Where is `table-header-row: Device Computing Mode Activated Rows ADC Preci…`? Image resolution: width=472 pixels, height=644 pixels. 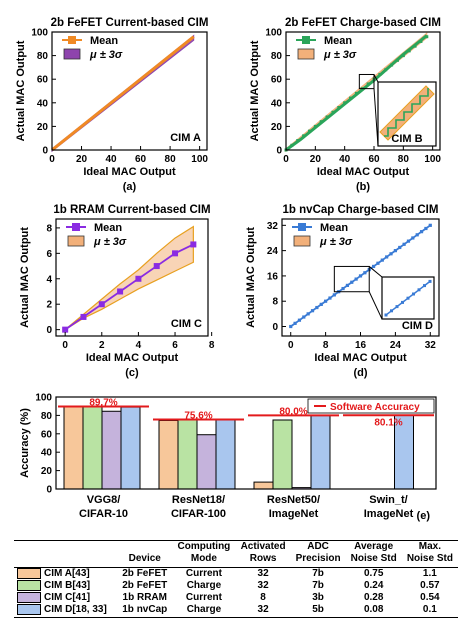
table-header-row: Device Computing Mode Activated Rows ADC Preci… is located at coordinates (236, 554).